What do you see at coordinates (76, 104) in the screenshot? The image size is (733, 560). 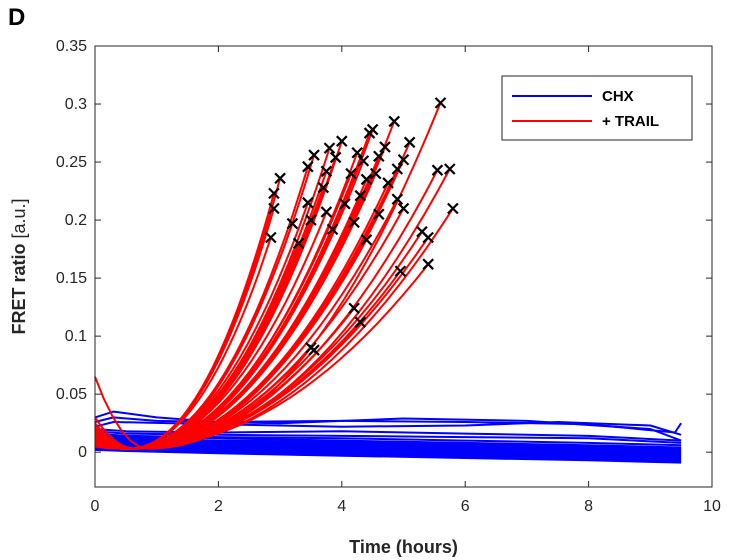 I see `y-tick-label: 0.3` at bounding box center [76, 104].